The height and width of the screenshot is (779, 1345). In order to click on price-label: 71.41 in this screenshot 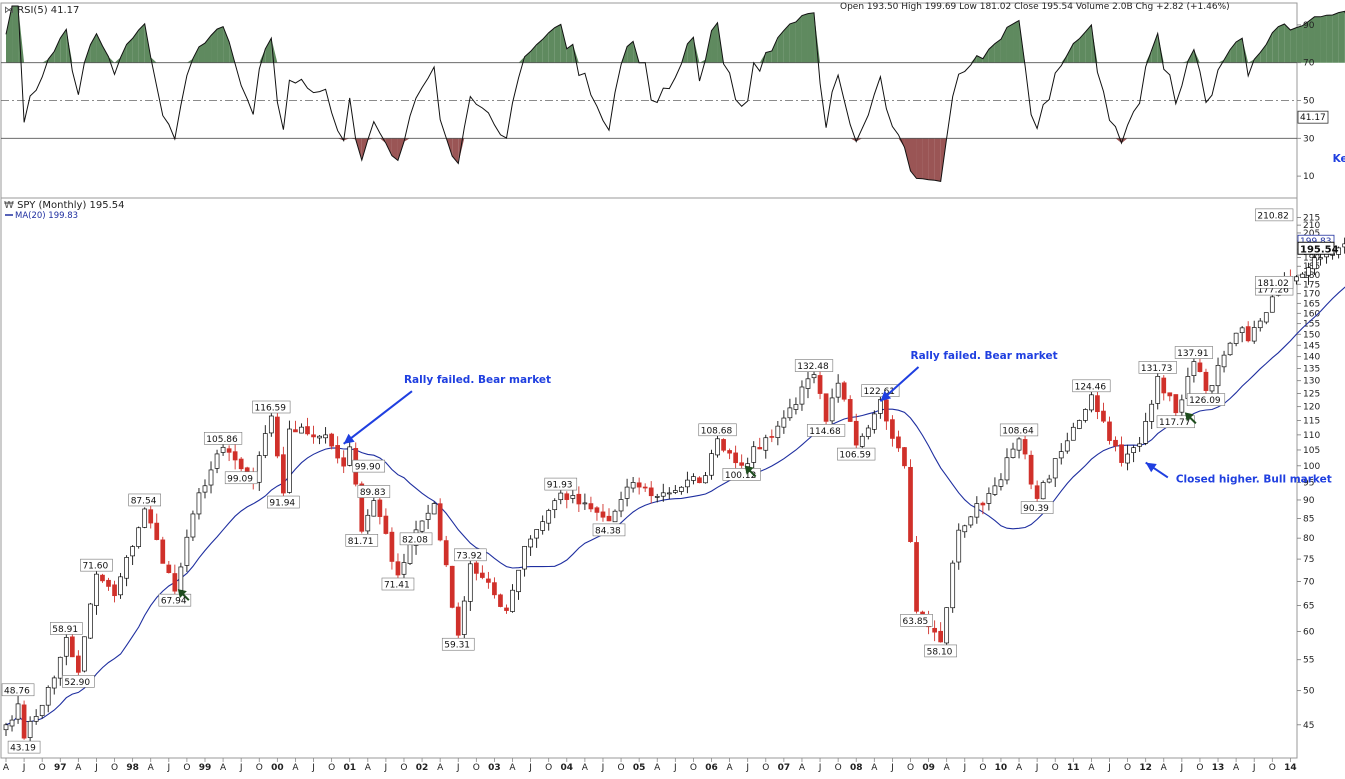, I will do `click(397, 586)`.